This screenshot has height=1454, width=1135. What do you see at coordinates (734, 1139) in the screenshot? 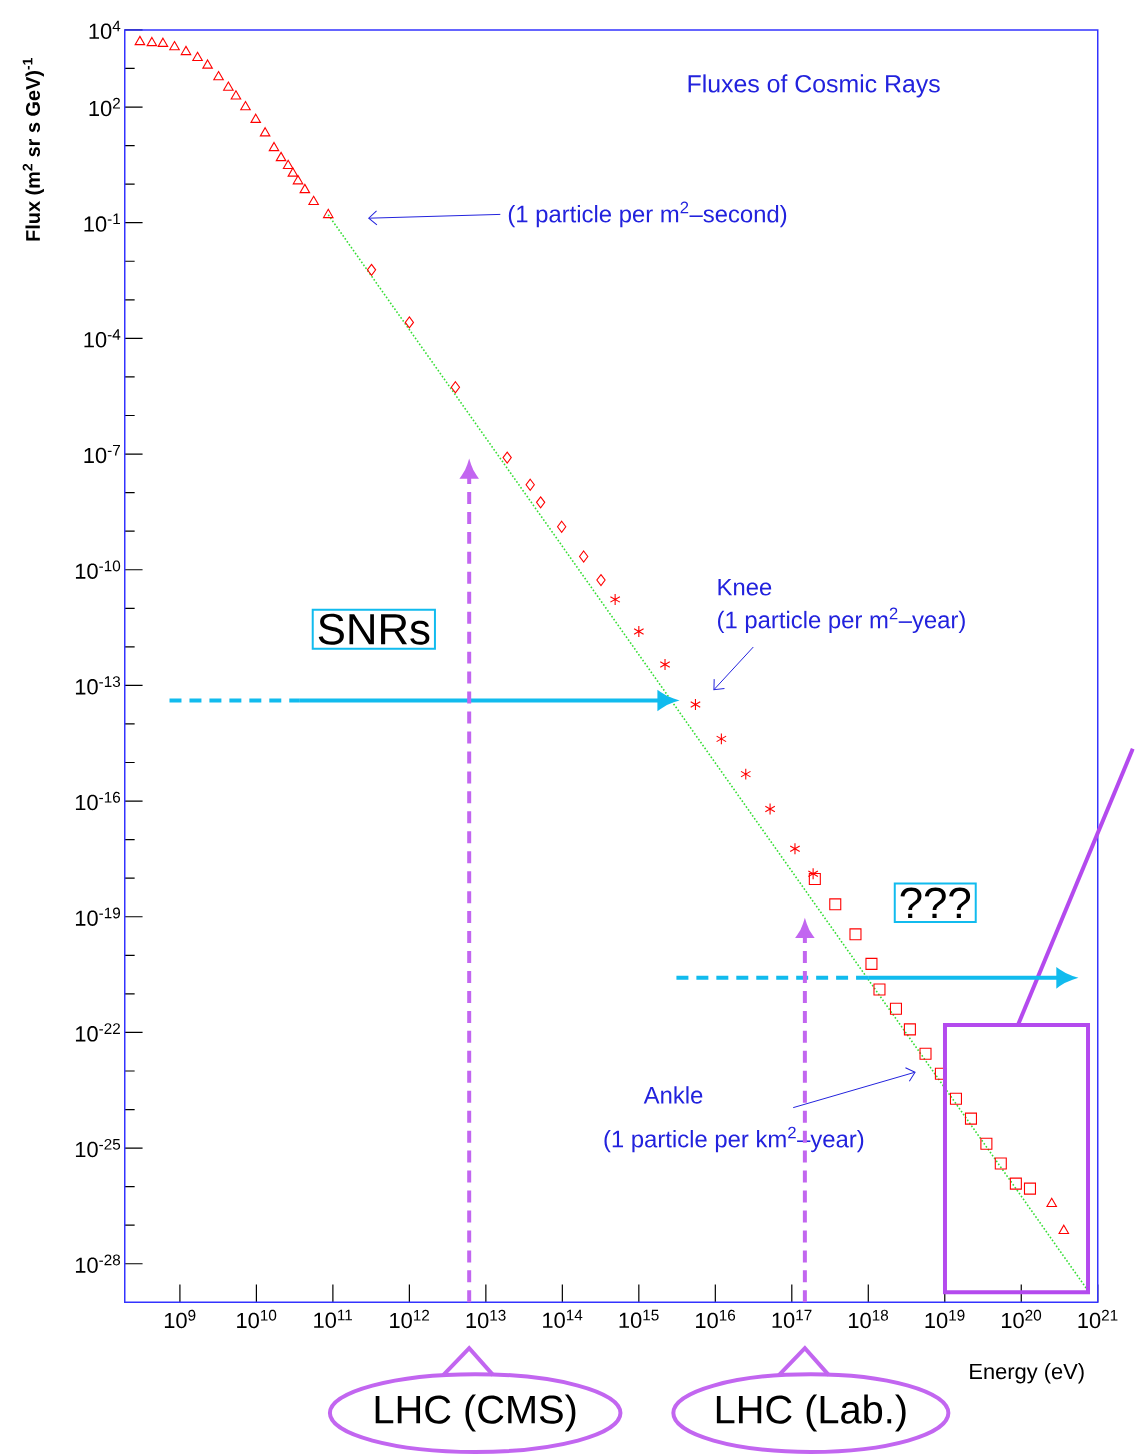
I see `annotation: (1 particle per km$^{2}$–year)` at bounding box center [734, 1139].